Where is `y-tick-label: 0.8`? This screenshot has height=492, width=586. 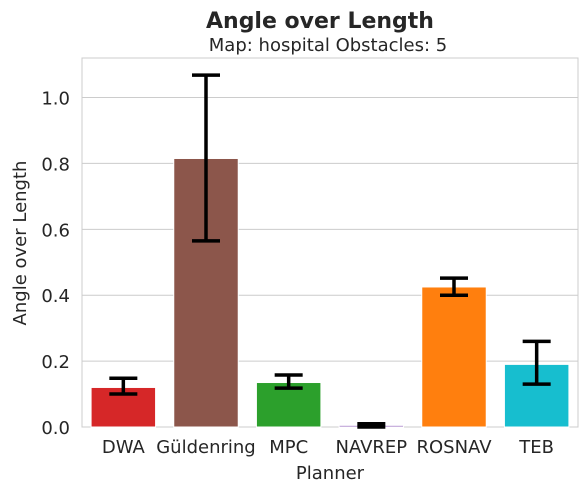 y-tick-label: 0.8 is located at coordinates (55, 164).